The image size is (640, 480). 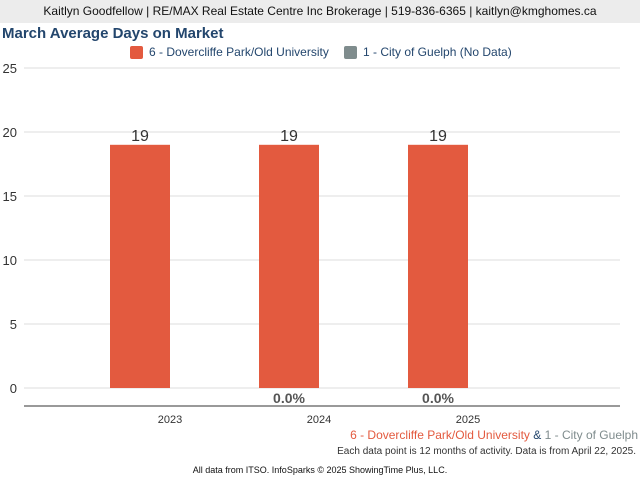 I want to click on legend-item-series-1: 6 - Dovercliffe Park/Old University, so click(x=229, y=52).